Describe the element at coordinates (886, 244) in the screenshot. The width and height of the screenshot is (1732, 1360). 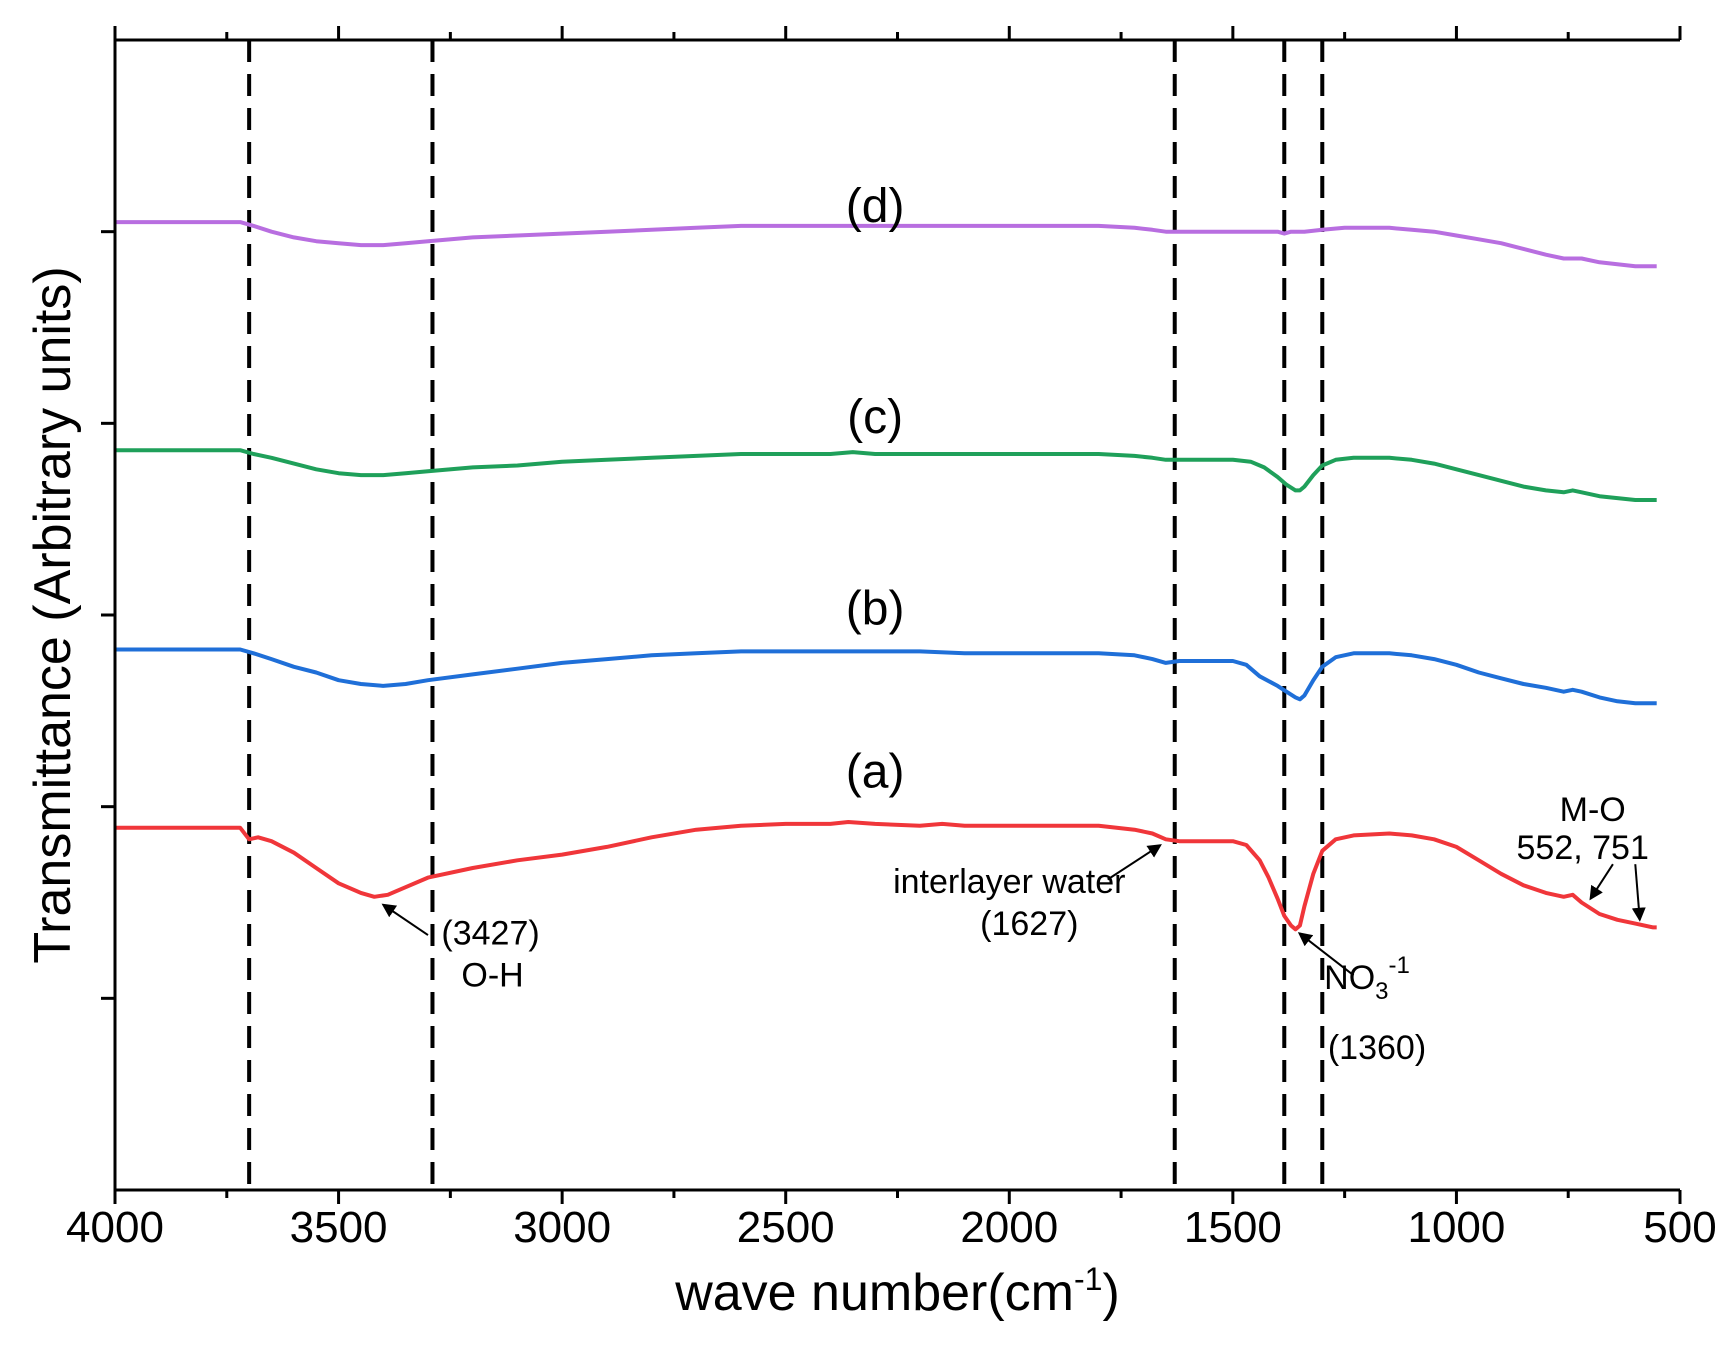
I see `series-line-d` at that location.